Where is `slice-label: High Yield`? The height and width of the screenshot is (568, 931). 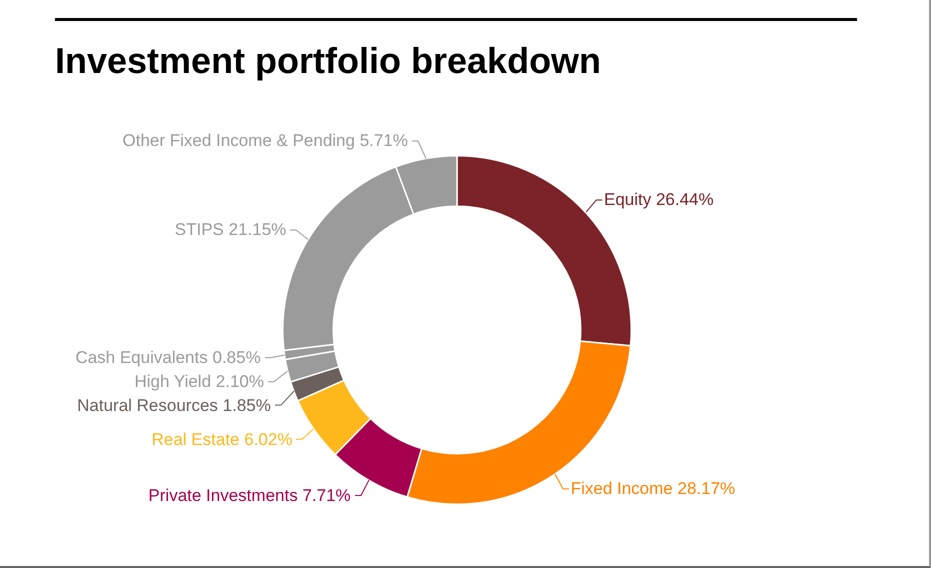
slice-label: High Yield is located at coordinates (173, 381).